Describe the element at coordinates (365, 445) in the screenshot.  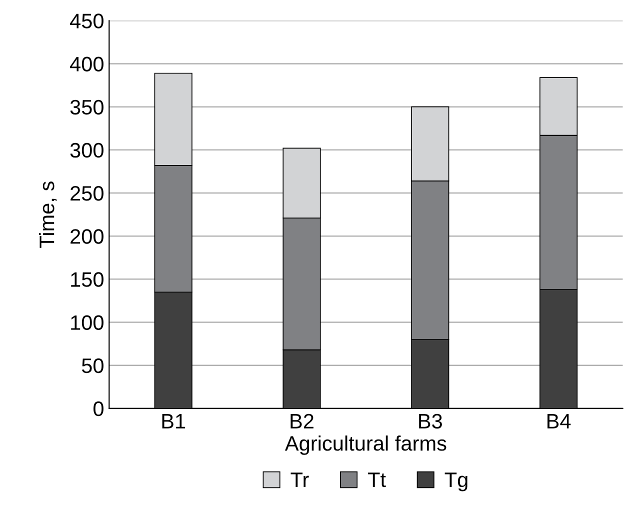
I see `x-axis-title: Agricultural farms` at that location.